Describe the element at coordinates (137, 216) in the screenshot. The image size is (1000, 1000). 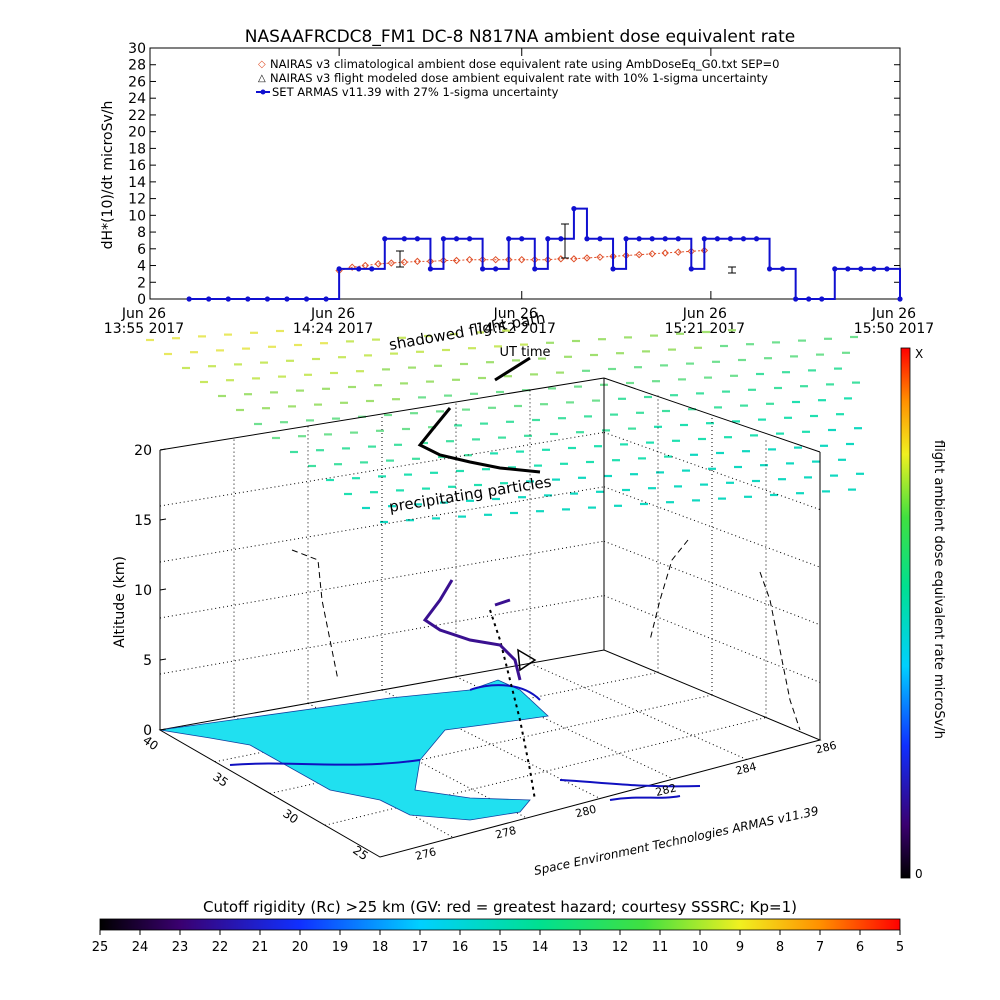
I see `y-tick-label: 10` at that location.